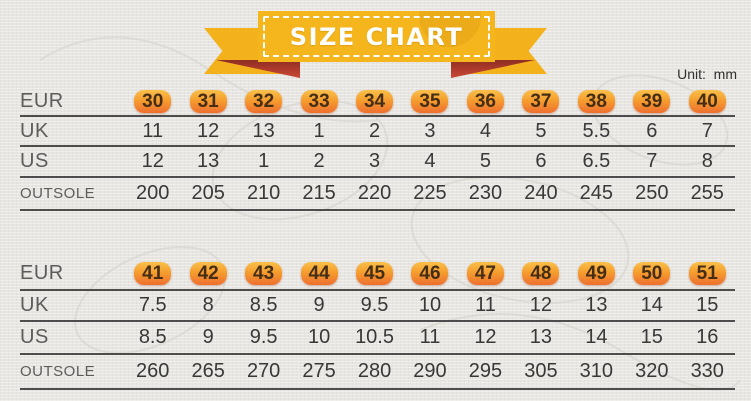 This screenshot has height=401, width=751. What do you see at coordinates (485, 193) in the screenshot?
I see `size-value: 230` at bounding box center [485, 193].